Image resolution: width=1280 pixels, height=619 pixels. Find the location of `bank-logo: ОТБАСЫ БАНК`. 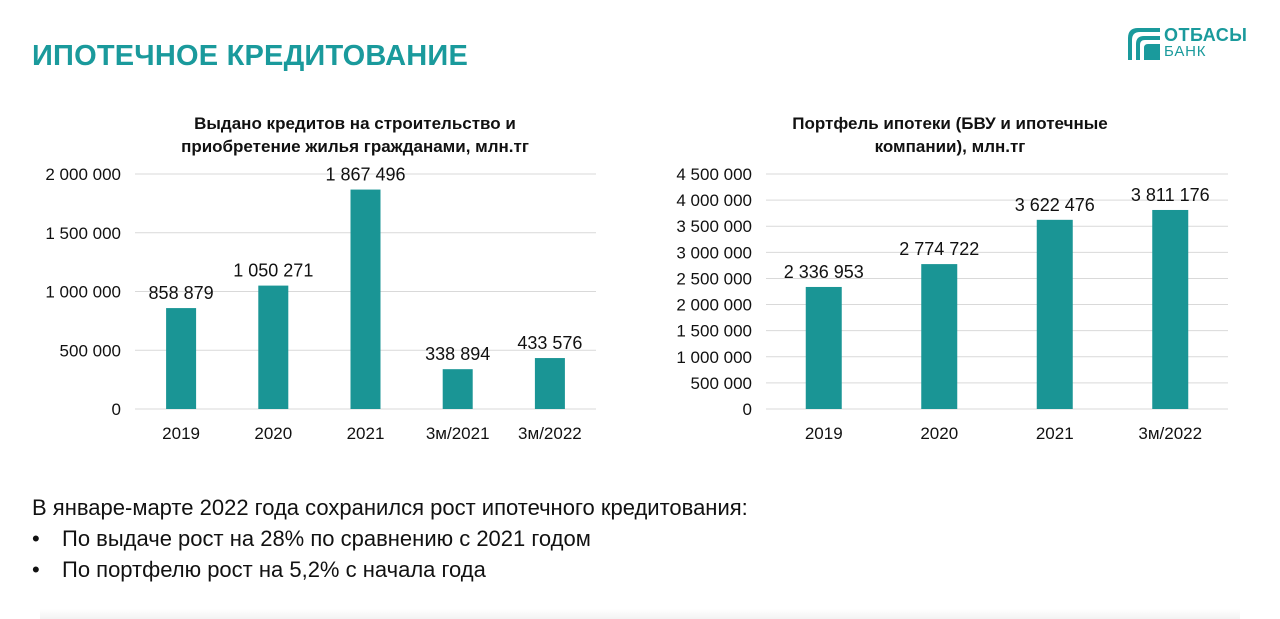

bank-logo: ОТБАСЫ БАНК is located at coordinates (1192, 46).